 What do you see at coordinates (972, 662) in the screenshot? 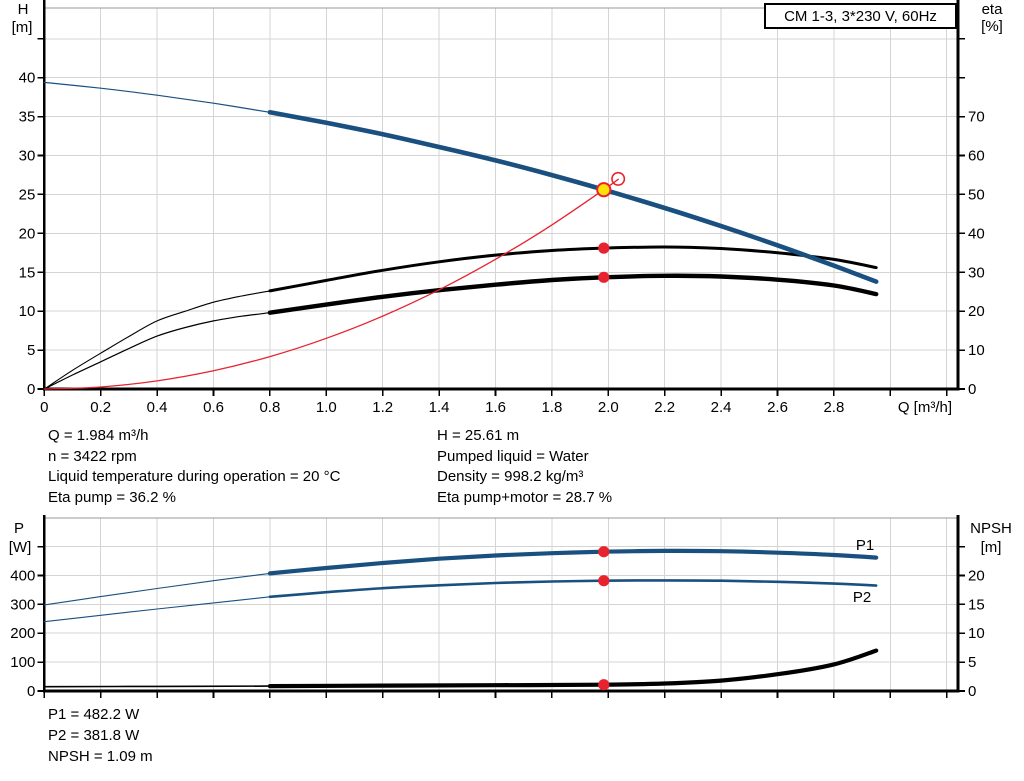
I see `right-tick-label: 5` at bounding box center [972, 662].